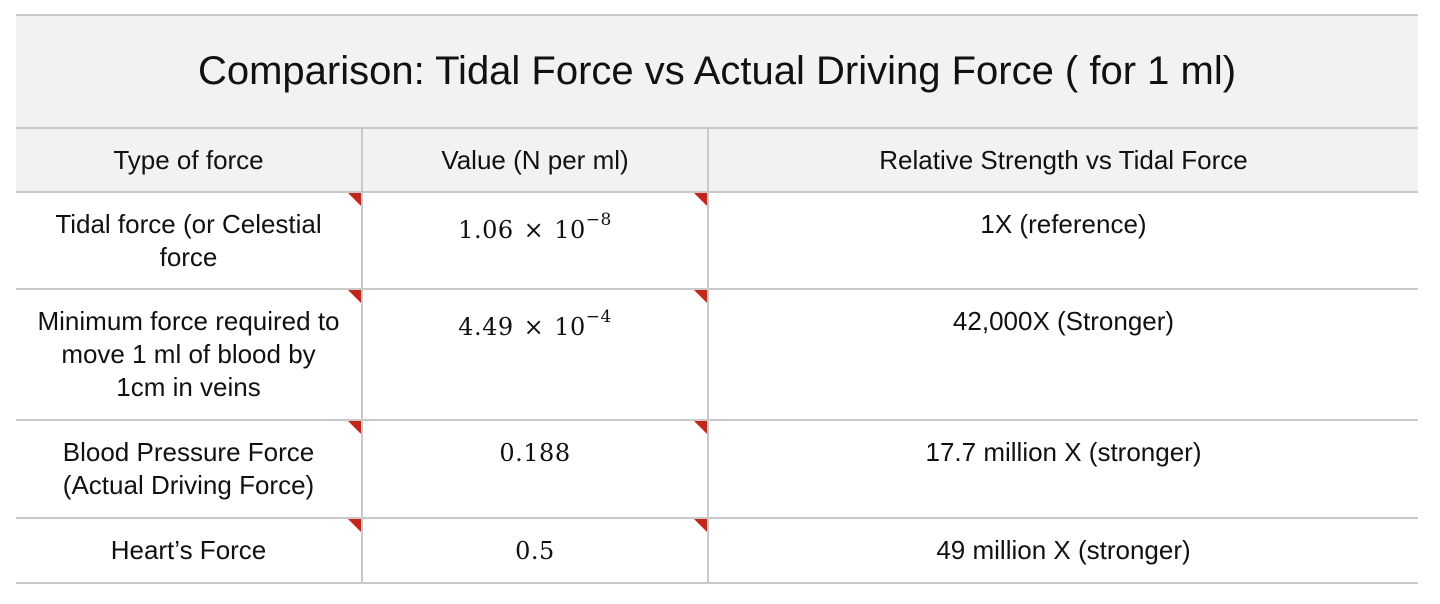  I want to click on value-mantissa: 4.49, so click(486, 327).